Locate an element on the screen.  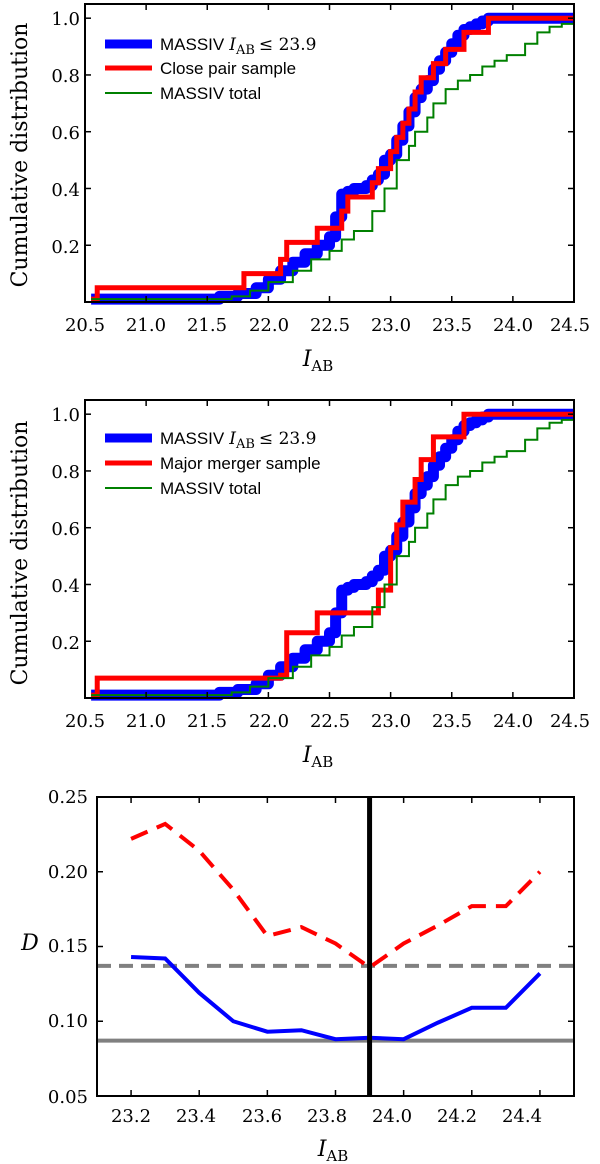
y-tick-labels: 0.05 0.10 0.15 0.20 0.25 is located at coordinates (68, 947).